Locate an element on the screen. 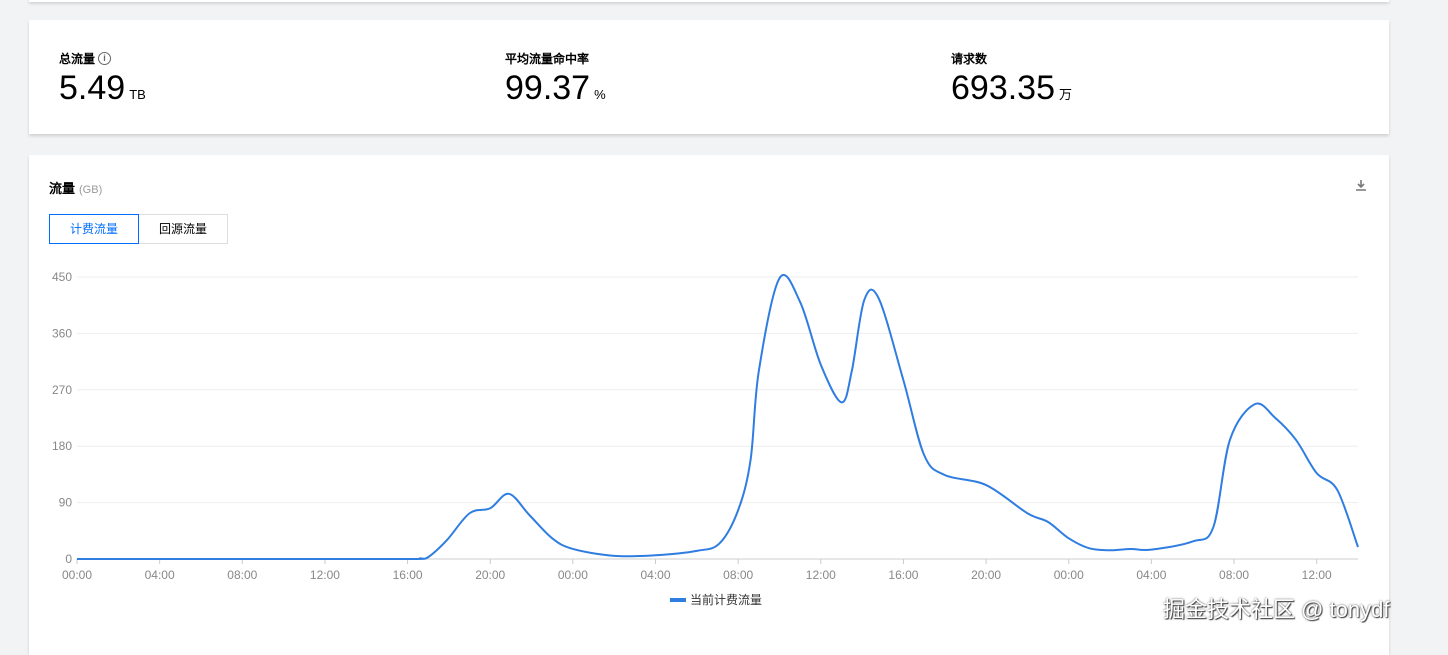  y-tick-label: 450 is located at coordinates (62, 277).